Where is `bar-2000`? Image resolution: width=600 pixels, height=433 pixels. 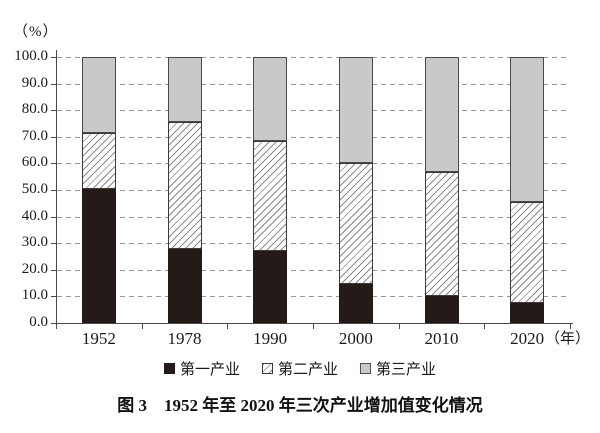 bar-2000 is located at coordinates (355, 190).